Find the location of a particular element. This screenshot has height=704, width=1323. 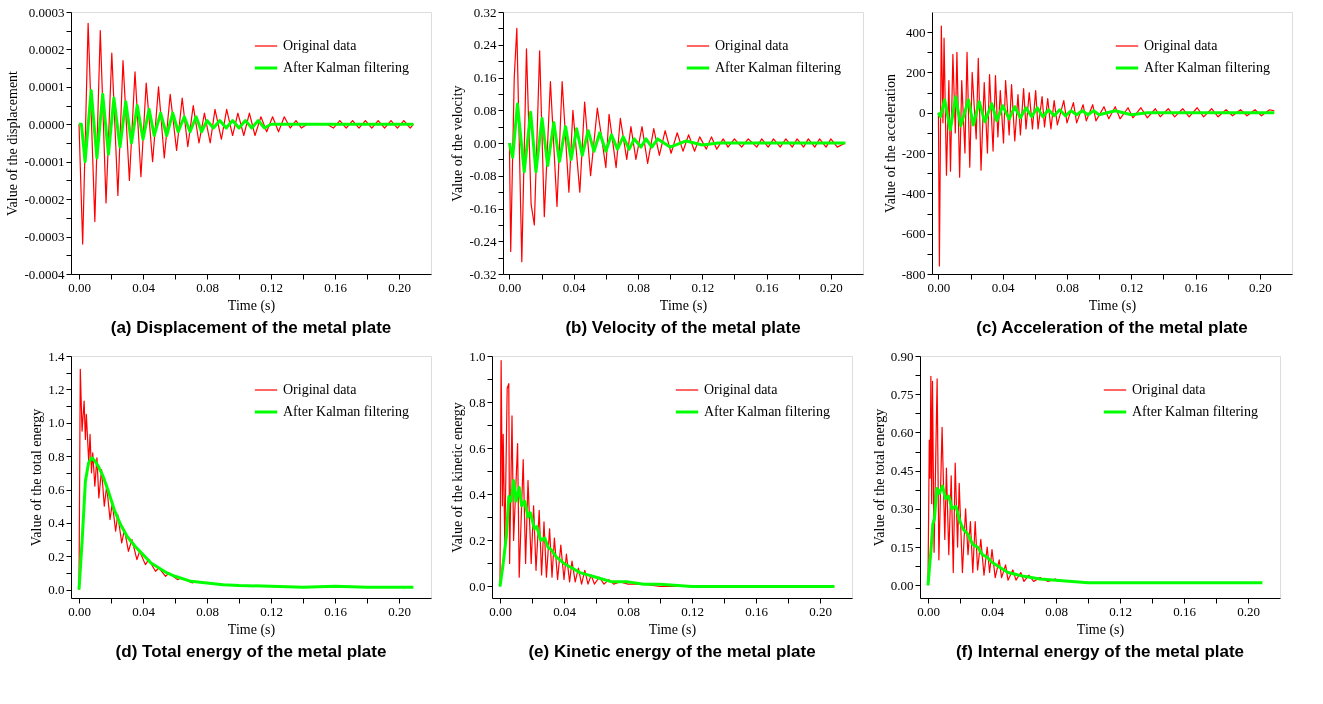

text: (b) Velocity of the metal plate is located at coordinates (683, 327).